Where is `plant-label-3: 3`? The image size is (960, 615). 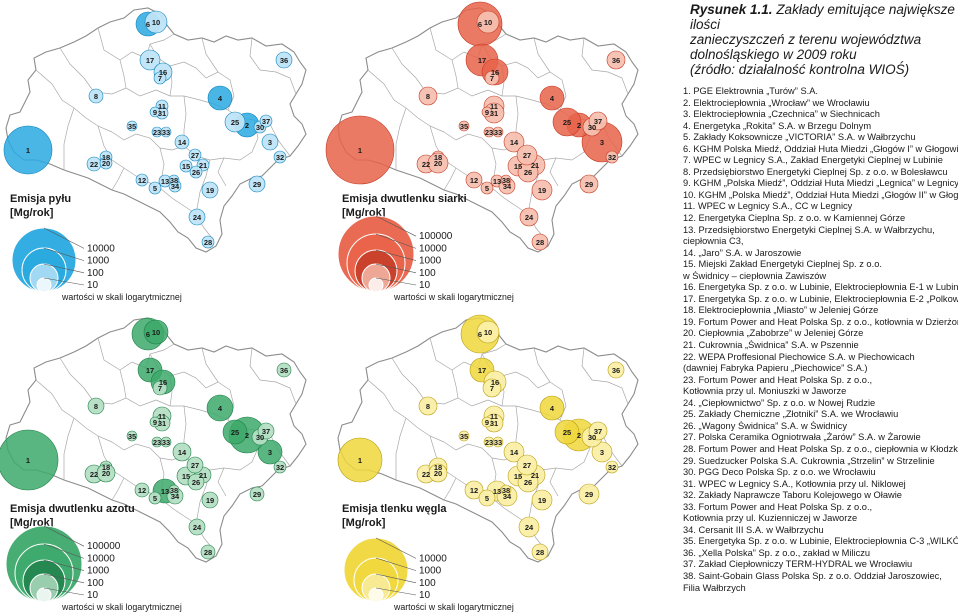 plant-label-3: 3 is located at coordinates (602, 452).